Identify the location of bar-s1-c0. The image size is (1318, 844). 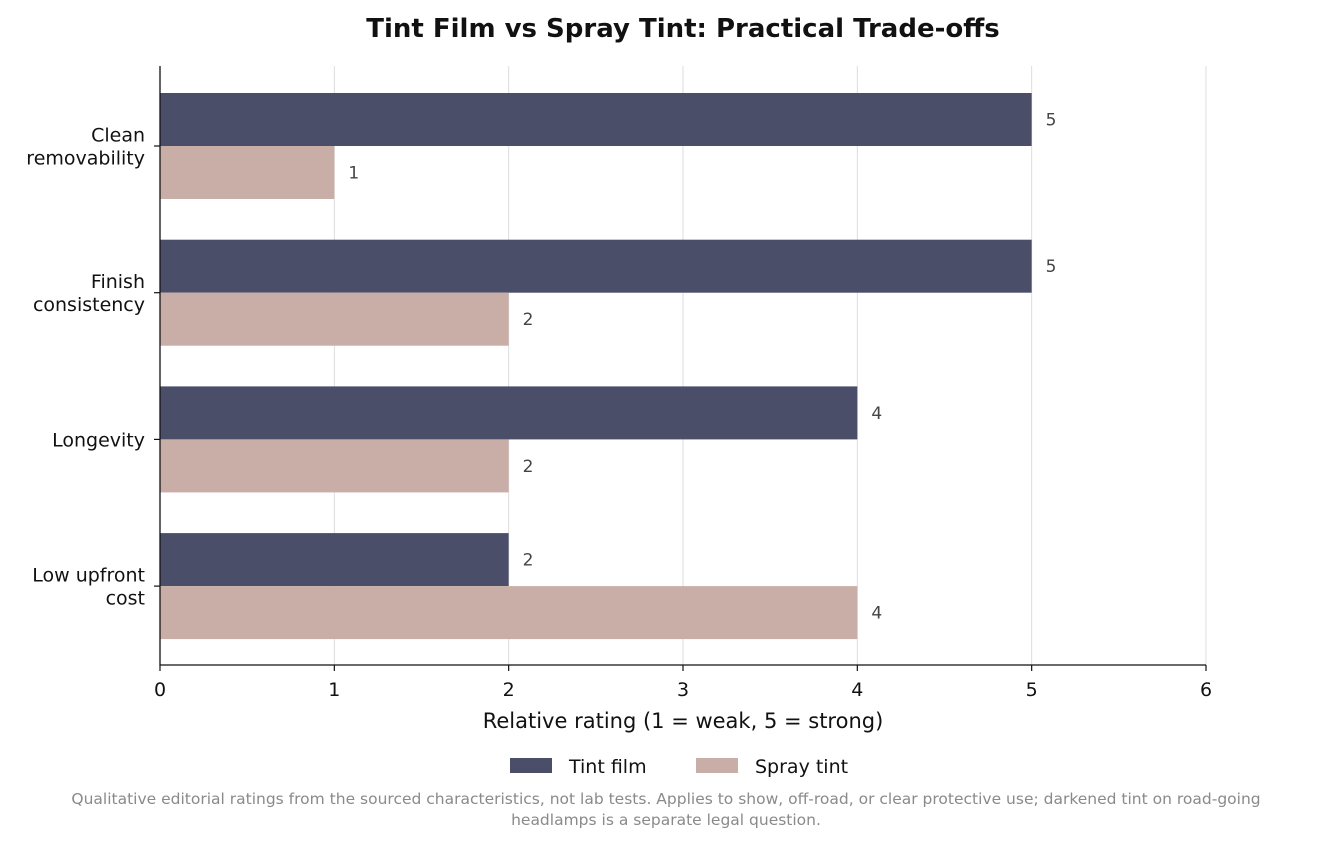
(247, 172).